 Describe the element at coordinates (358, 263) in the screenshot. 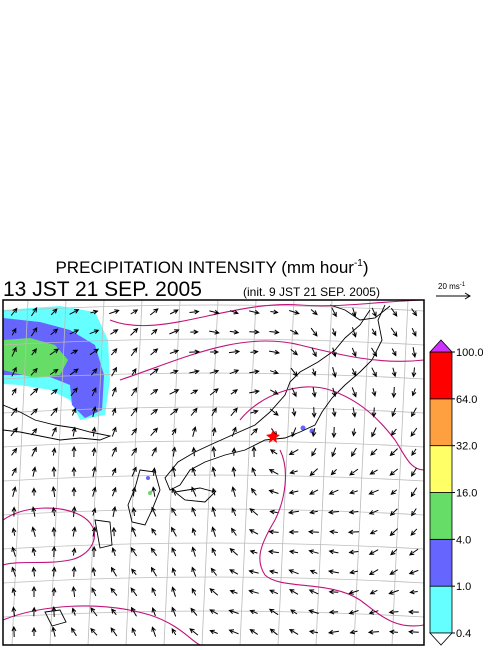

I see `title-sup: -1` at that location.